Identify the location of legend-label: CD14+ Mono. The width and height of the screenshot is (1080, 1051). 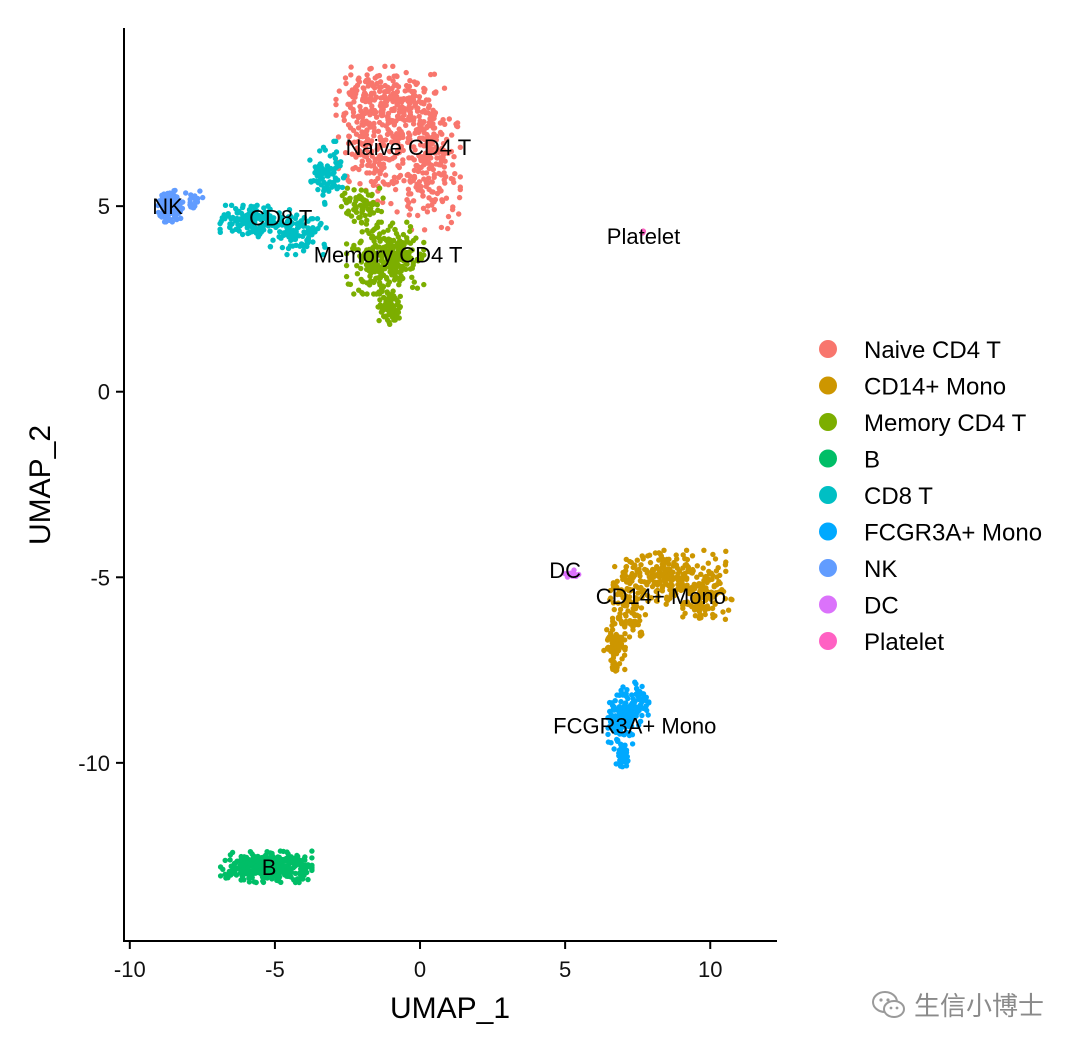
(935, 387).